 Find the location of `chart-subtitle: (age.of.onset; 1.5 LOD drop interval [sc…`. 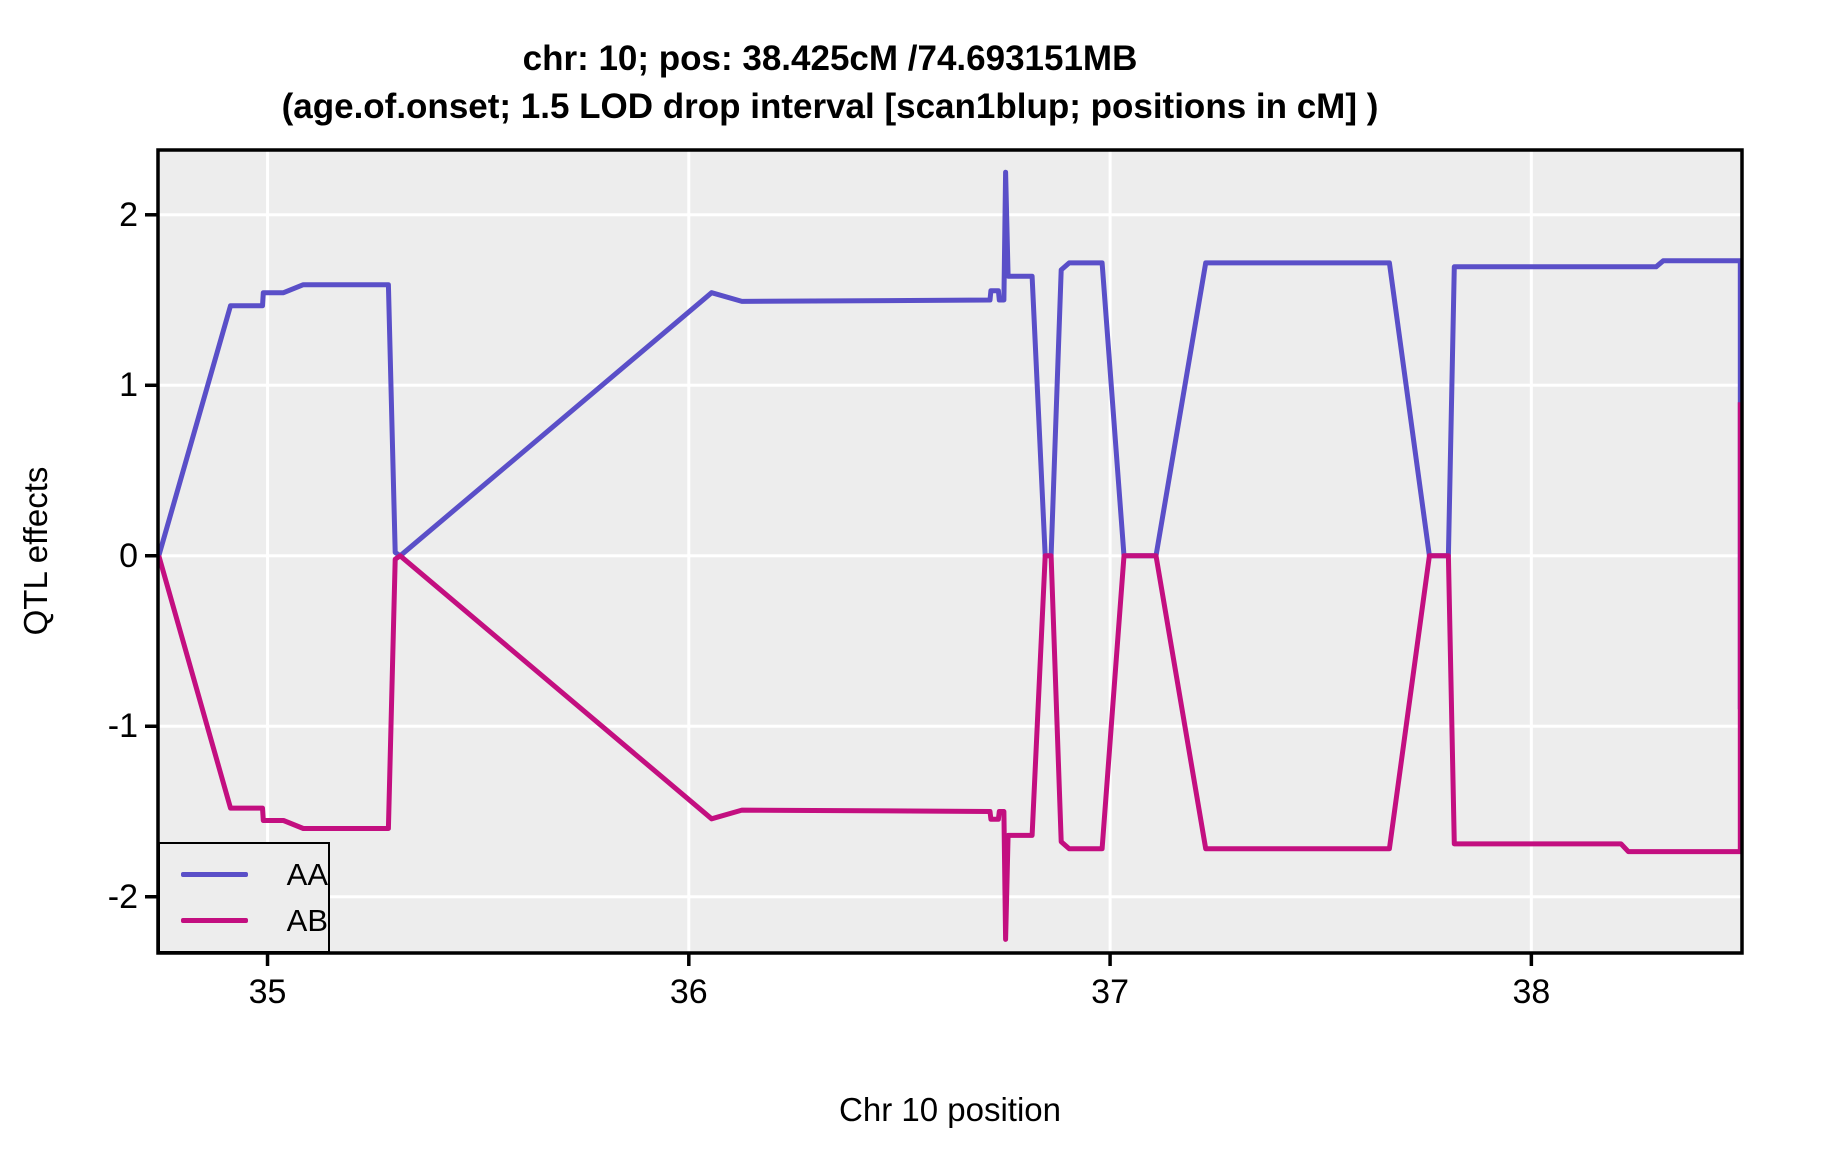

chart-subtitle: (age.of.onset; 1.5 LOD drop interval [sc… is located at coordinates (830, 106).